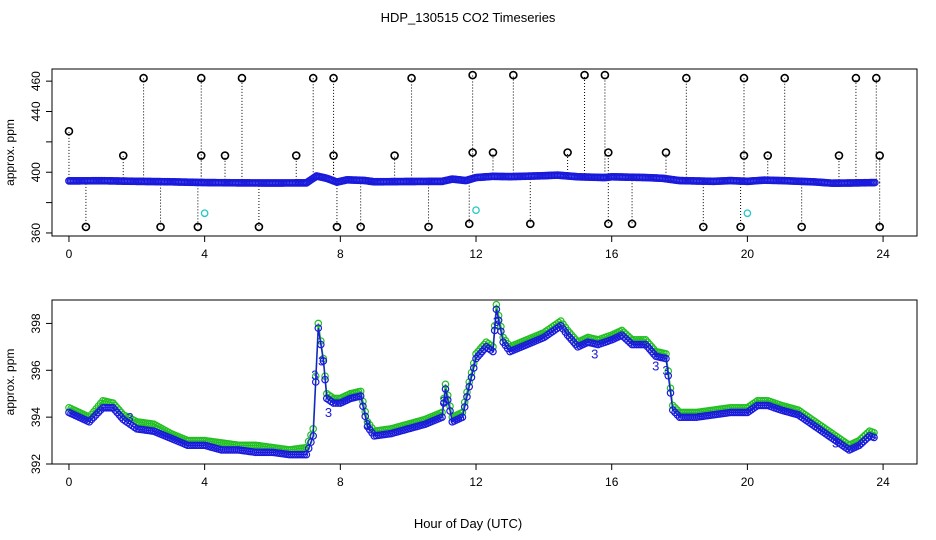 The image size is (936, 540). What do you see at coordinates (468, 523) in the screenshot?
I see `x-axis-label: Hour of Day (UTC)` at bounding box center [468, 523].